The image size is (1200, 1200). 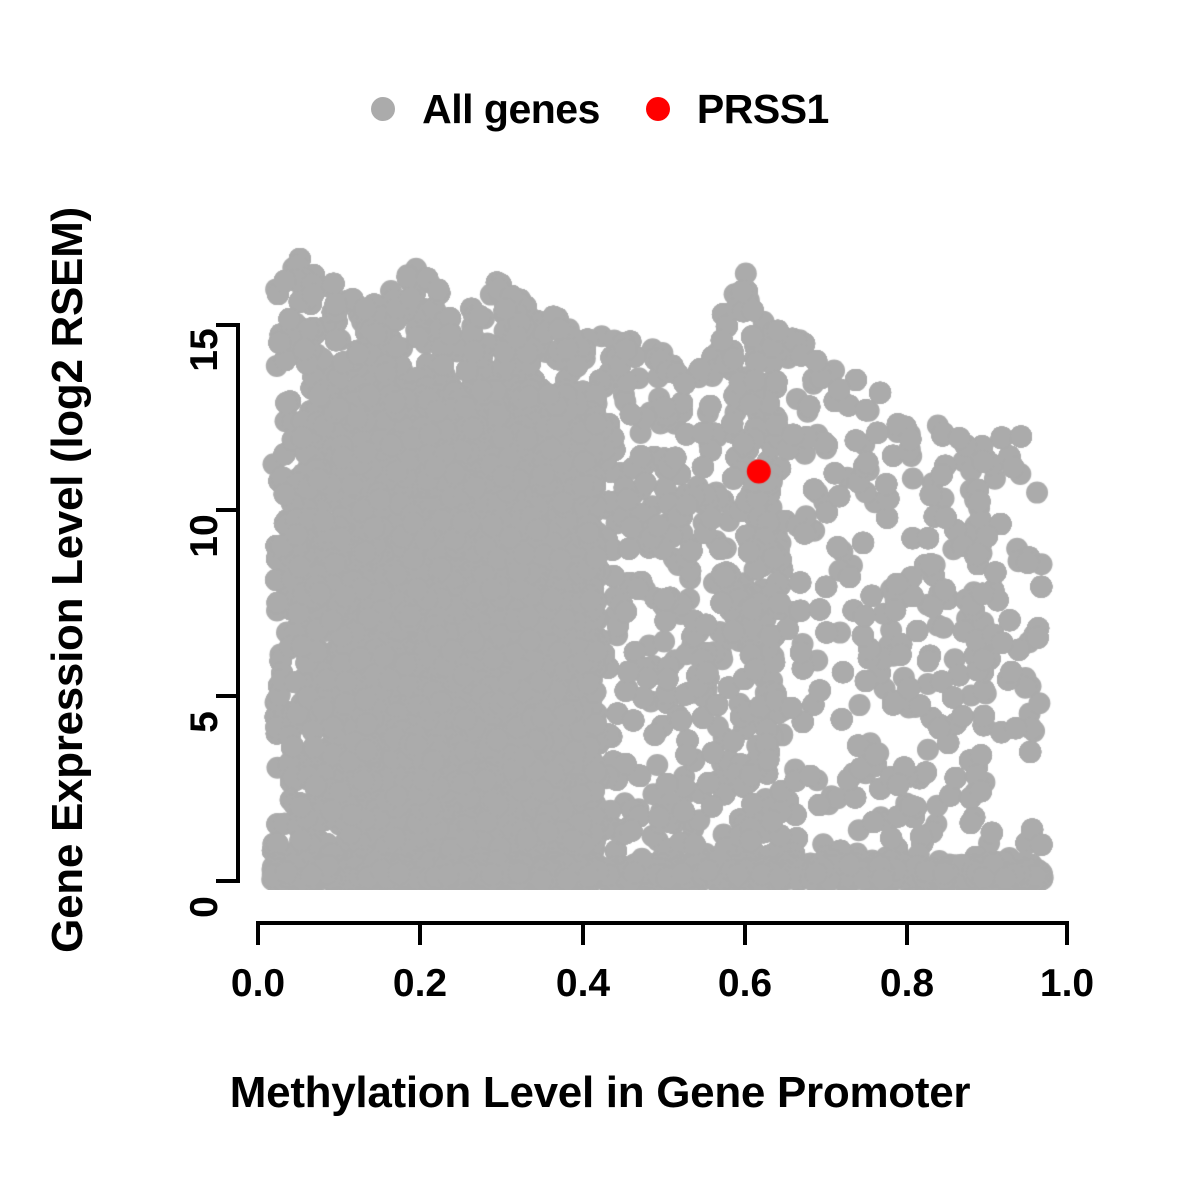 What do you see at coordinates (1067, 933) in the screenshot?
I see `x-axis-tick-1.0` at bounding box center [1067, 933].